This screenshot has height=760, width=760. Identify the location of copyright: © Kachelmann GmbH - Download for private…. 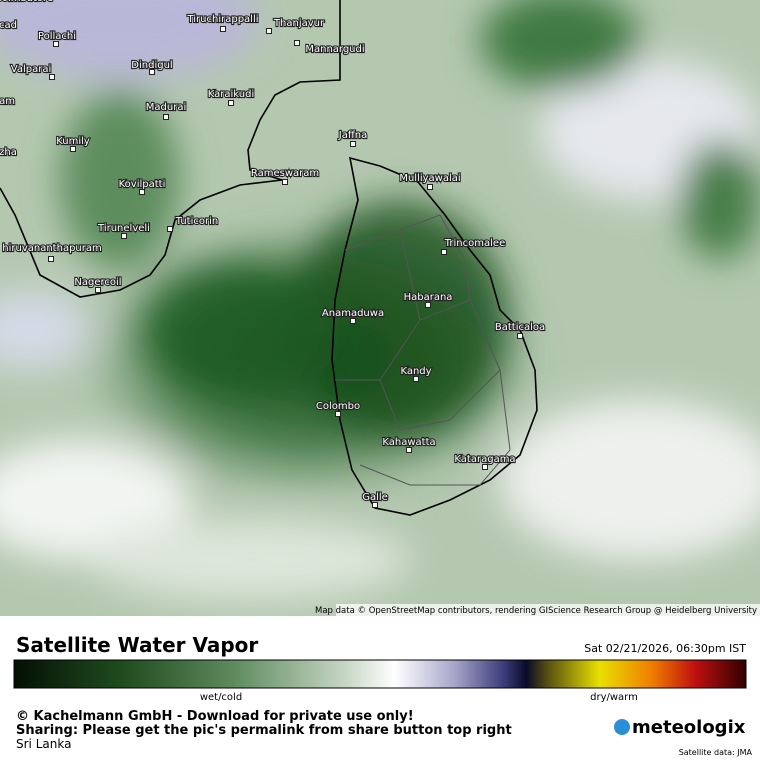
(215, 716).